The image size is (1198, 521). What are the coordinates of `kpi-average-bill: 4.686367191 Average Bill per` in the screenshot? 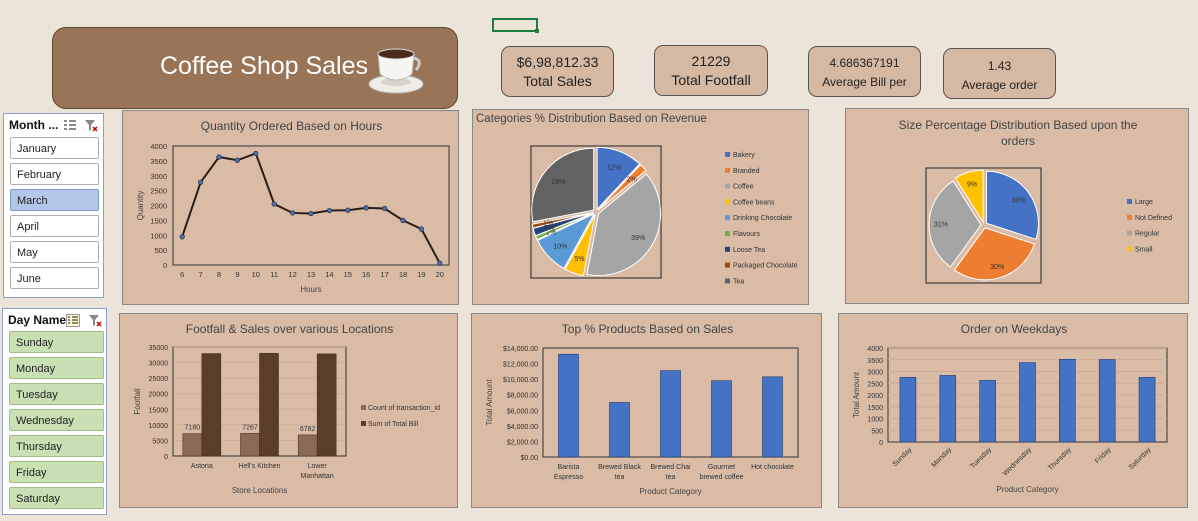 It's located at (864, 71).